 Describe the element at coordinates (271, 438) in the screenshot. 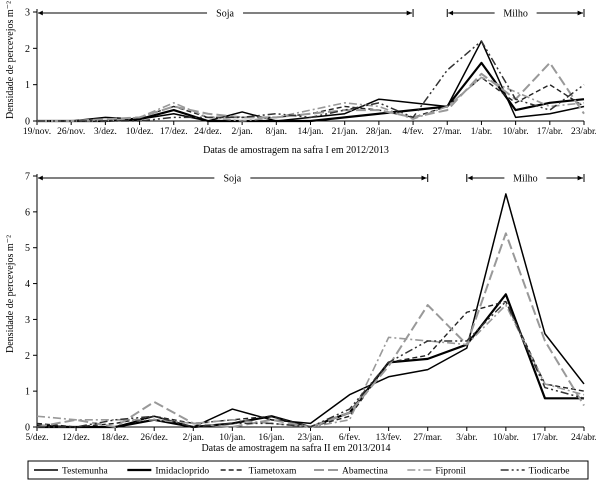

I see `x-tick-label: 16/jan.` at that location.